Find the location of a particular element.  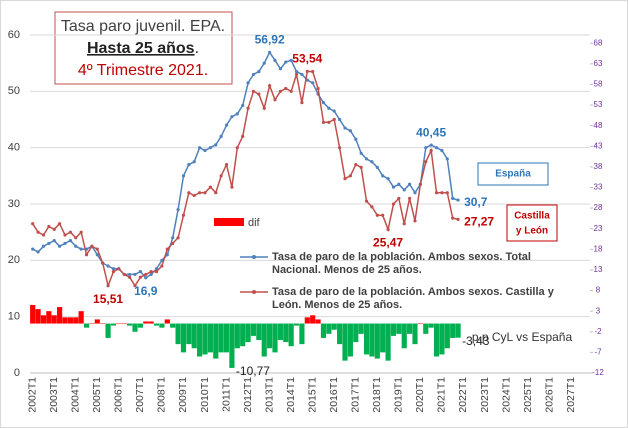

legend-swatch is located at coordinates (229, 222).